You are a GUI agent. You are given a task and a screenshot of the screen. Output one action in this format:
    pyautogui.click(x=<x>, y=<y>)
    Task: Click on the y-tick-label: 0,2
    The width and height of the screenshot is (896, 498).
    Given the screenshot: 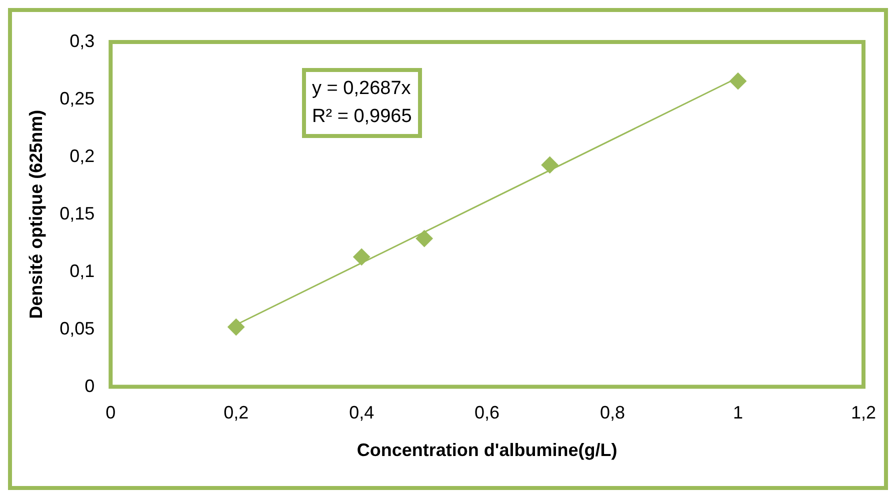 What is the action you would take?
    pyautogui.click(x=82, y=156)
    